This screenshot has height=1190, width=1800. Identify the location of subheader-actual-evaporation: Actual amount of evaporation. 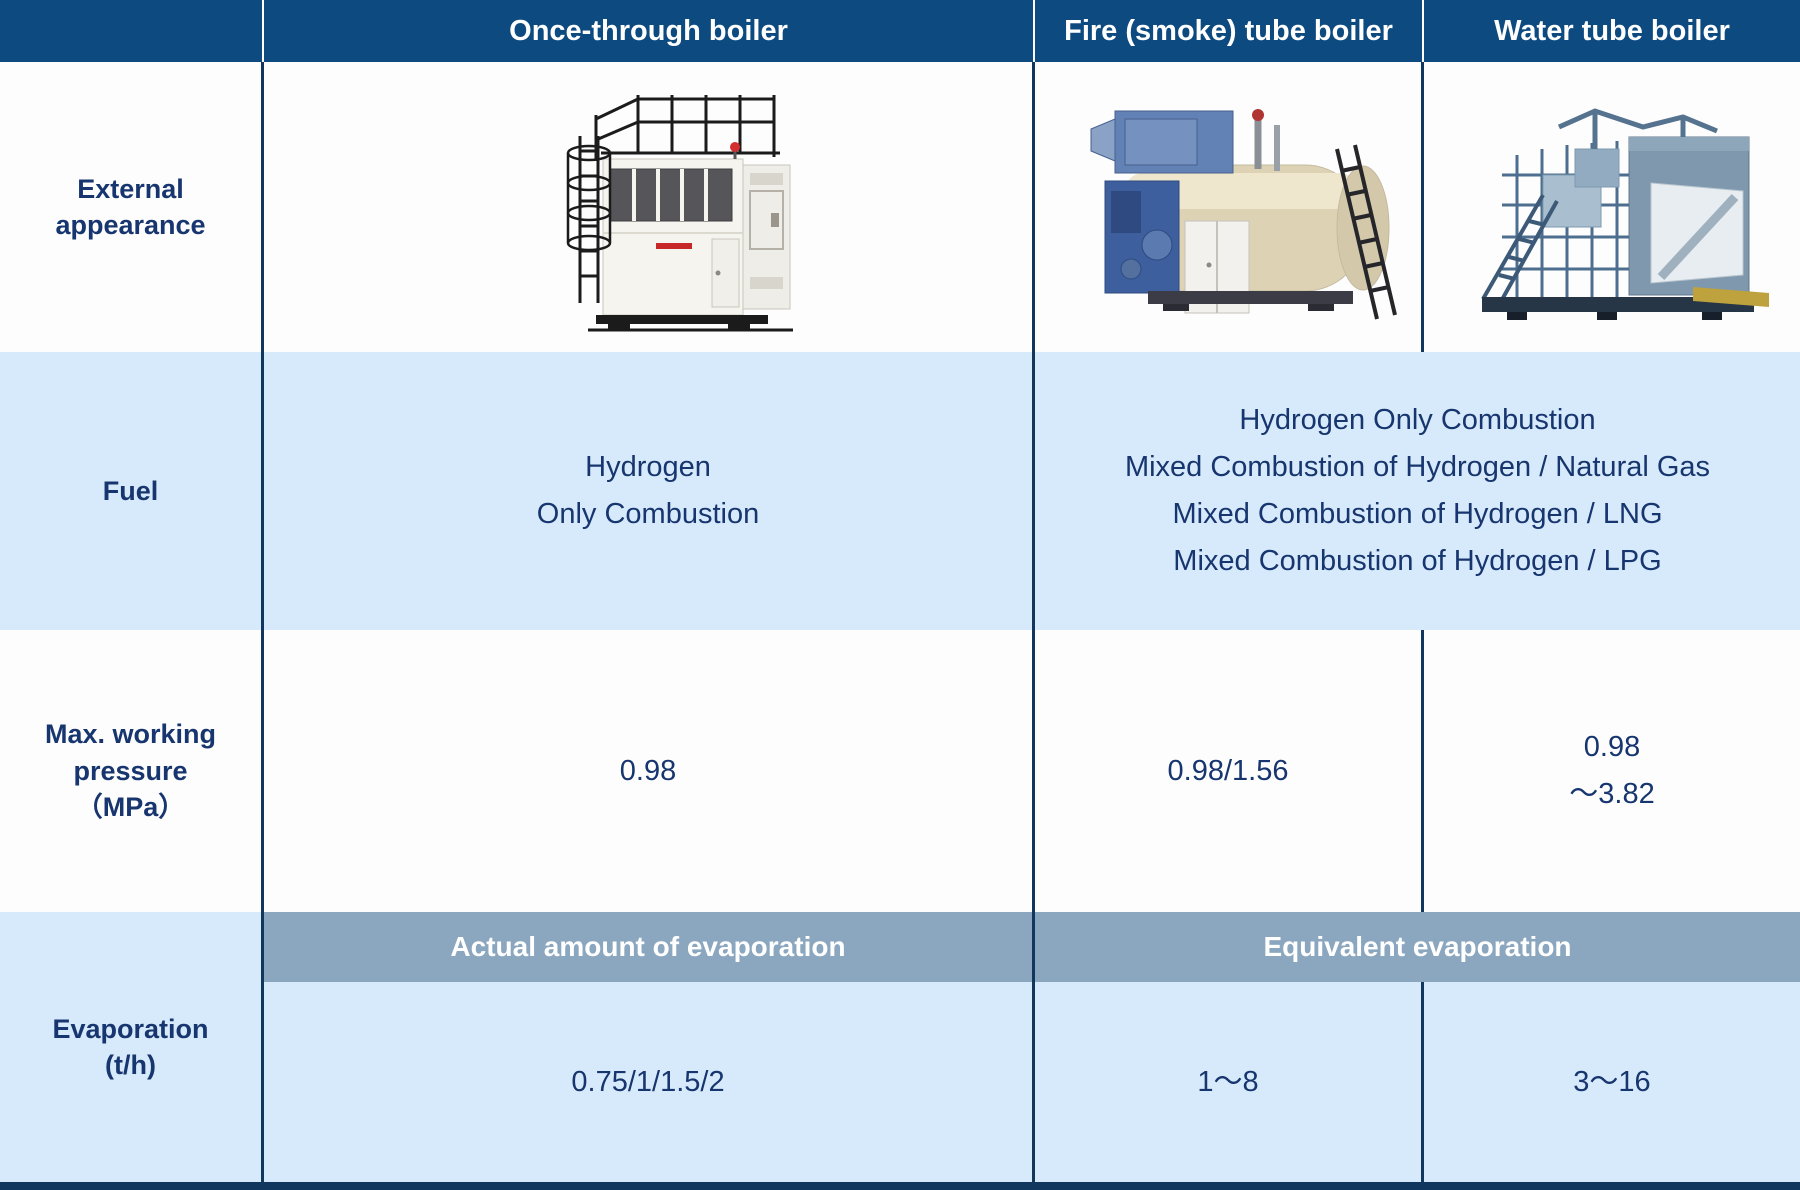
(649, 947).